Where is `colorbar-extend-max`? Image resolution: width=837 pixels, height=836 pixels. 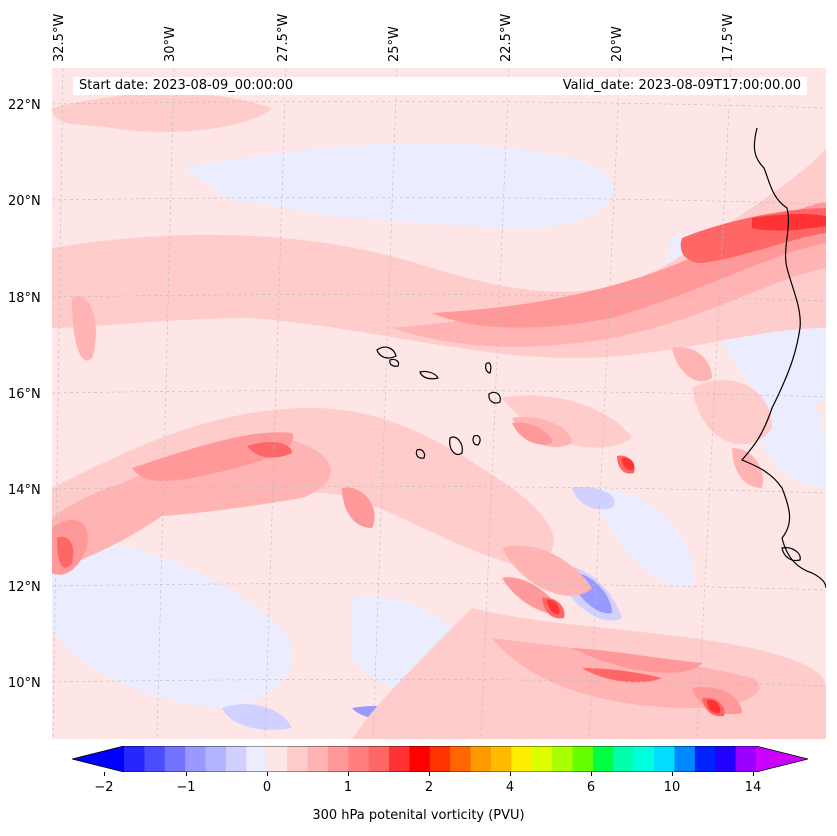 colorbar-extend-max is located at coordinates (782, 759).